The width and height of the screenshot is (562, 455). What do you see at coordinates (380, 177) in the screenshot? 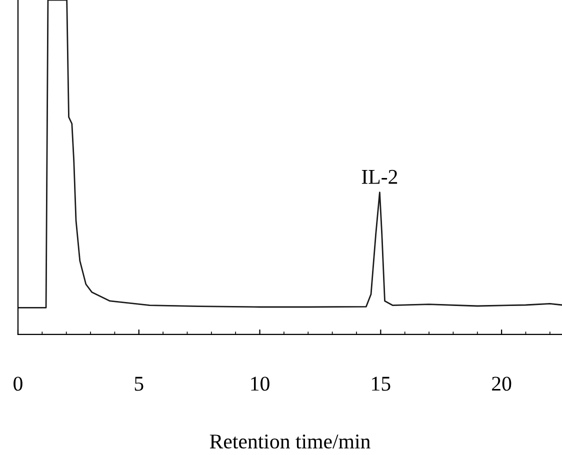
I see `annotation: IL-2` at bounding box center [380, 177].